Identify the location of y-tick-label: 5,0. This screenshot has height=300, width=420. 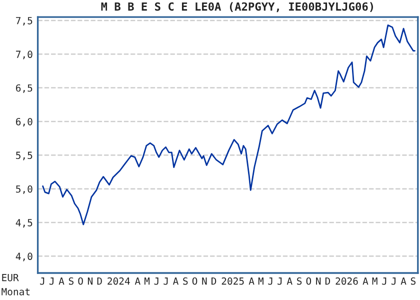
(24, 189).